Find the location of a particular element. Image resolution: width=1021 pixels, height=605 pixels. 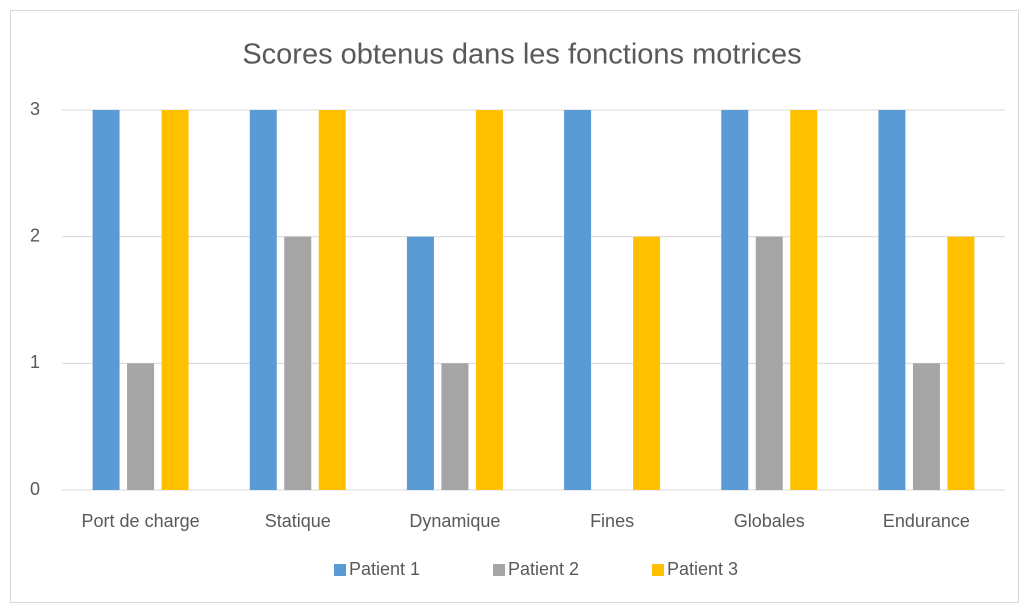

y-tick-label: 0 is located at coordinates (35, 489).